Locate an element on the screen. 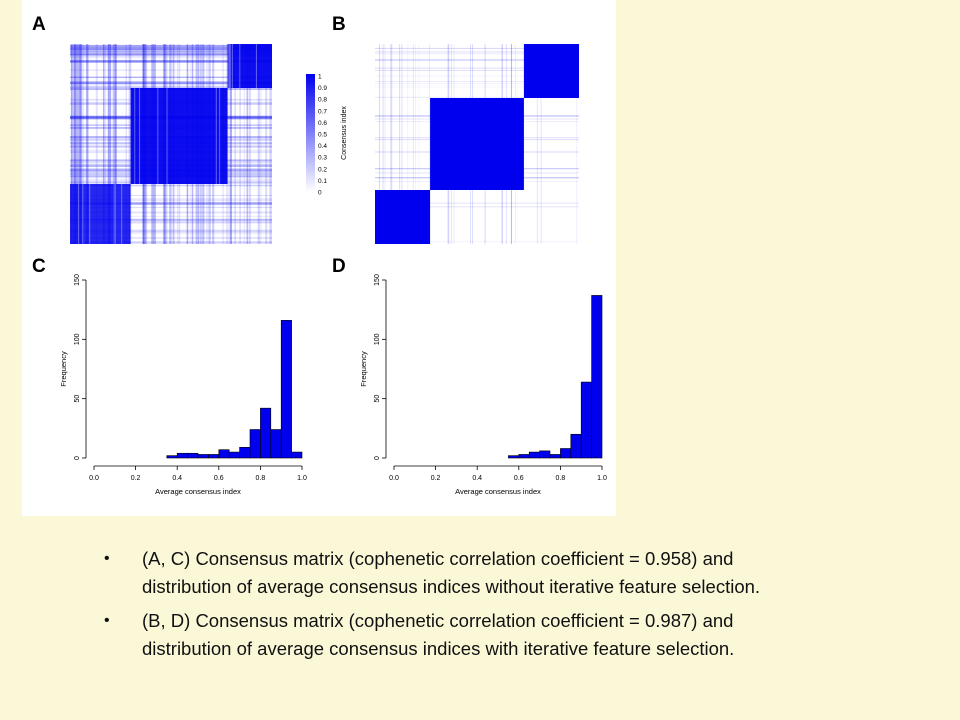 The height and width of the screenshot is (720, 960). y-tick-label: 100 is located at coordinates (377, 339).